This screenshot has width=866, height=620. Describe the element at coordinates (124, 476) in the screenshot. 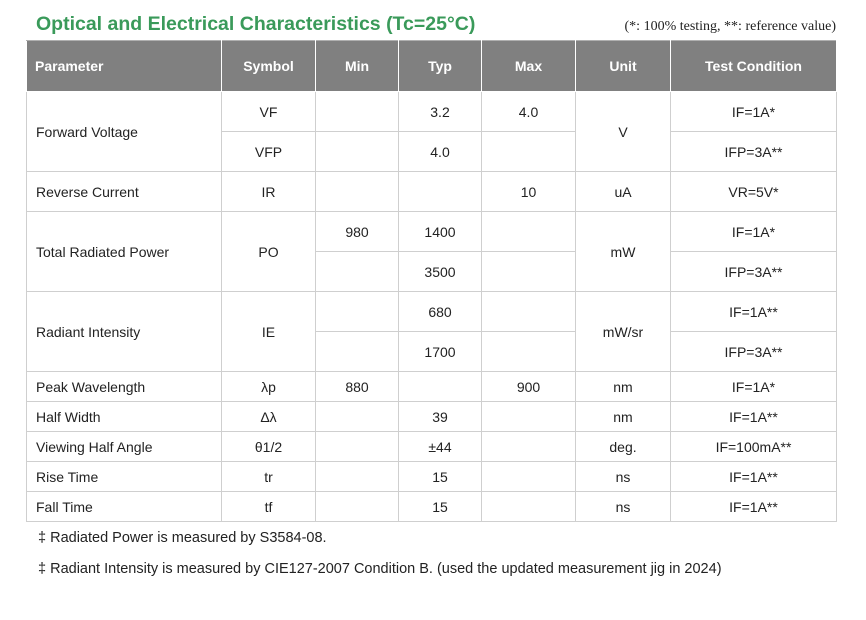

I see `param-rise-time: Rise Time` at that location.